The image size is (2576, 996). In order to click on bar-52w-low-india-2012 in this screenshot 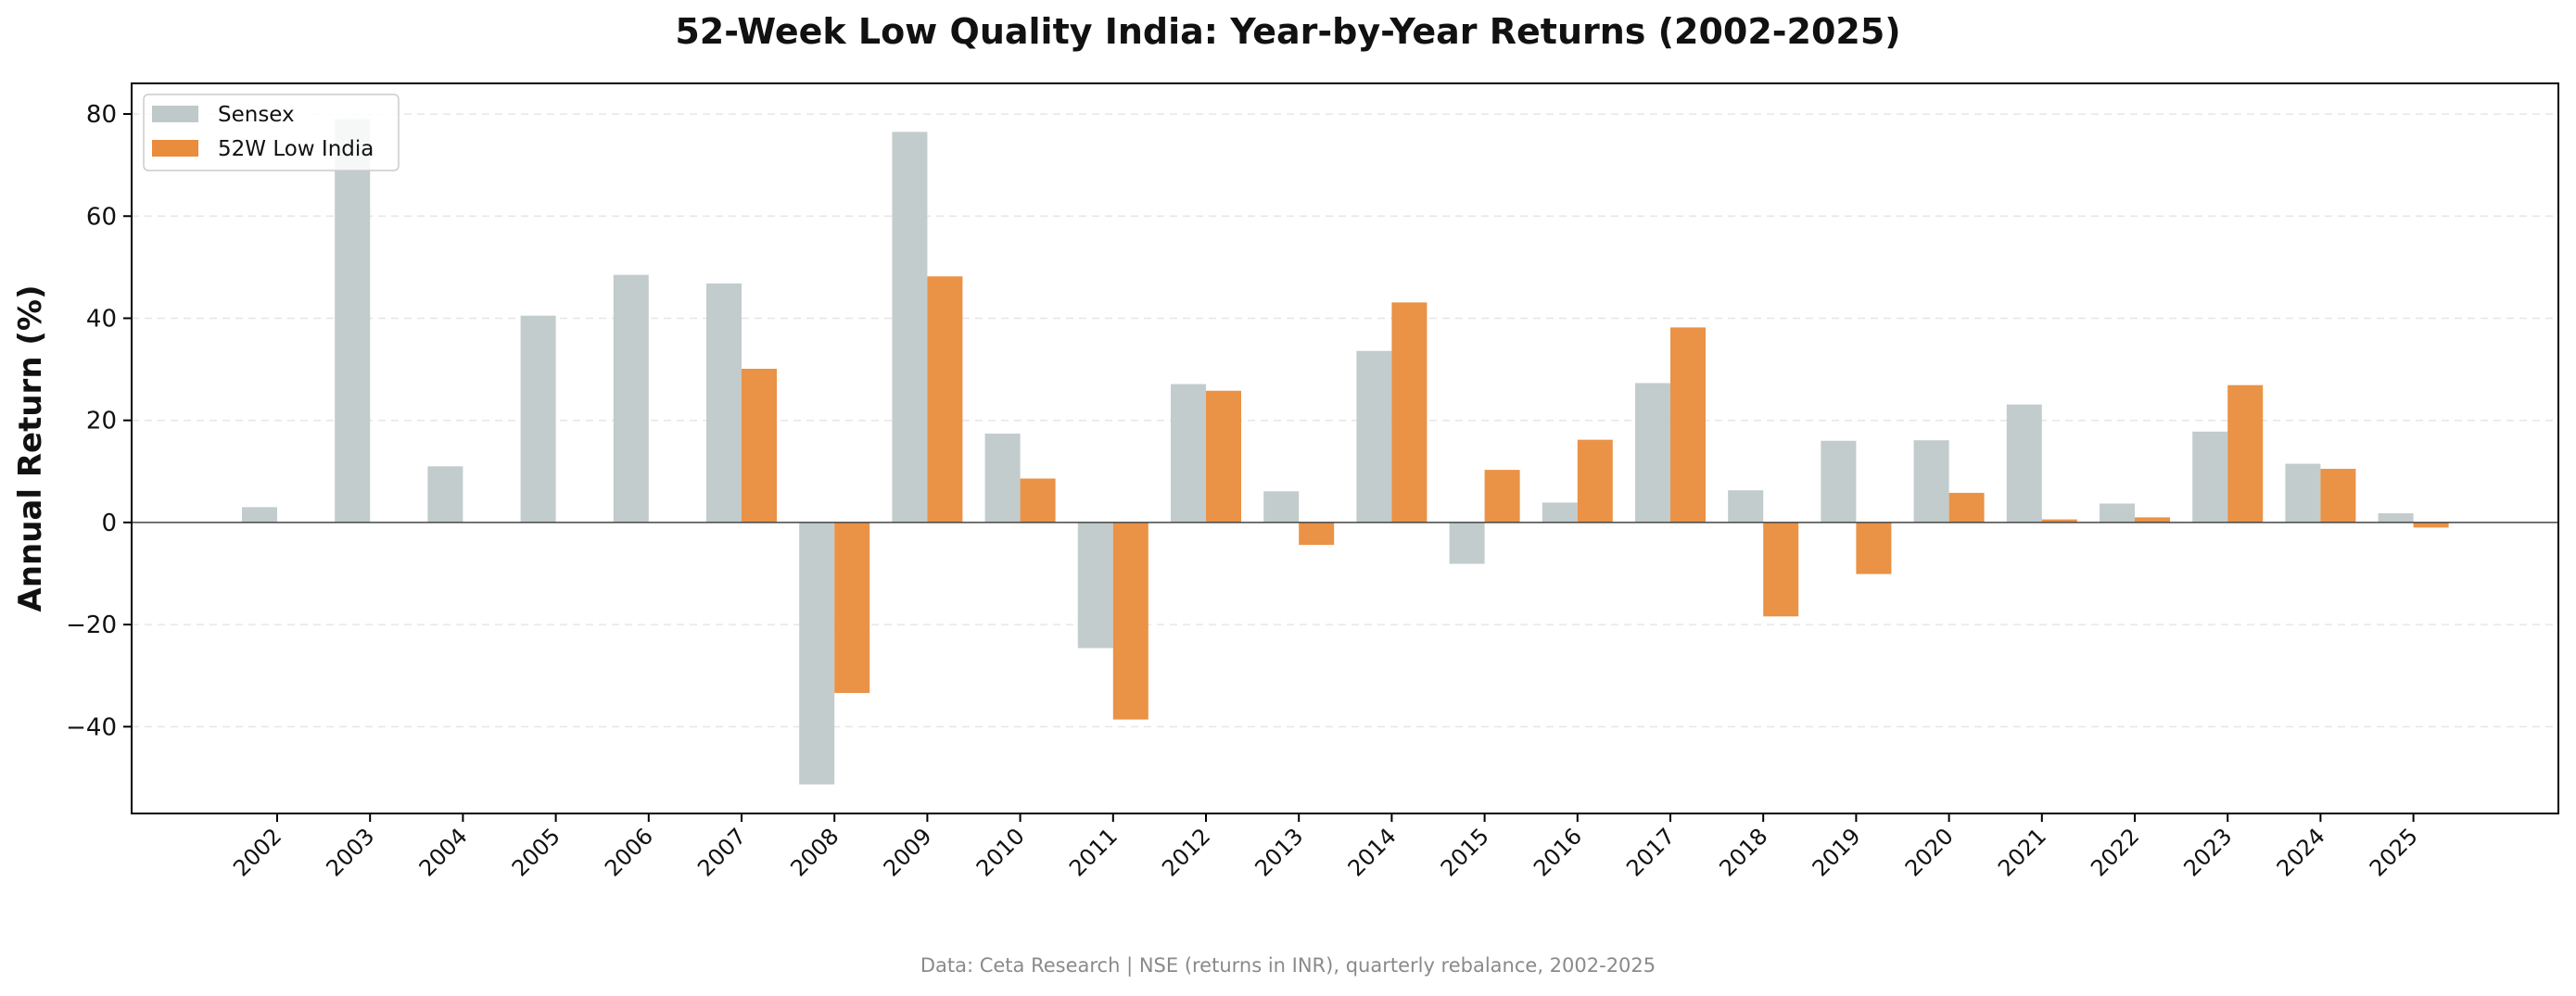, I will do `click(1223, 456)`.